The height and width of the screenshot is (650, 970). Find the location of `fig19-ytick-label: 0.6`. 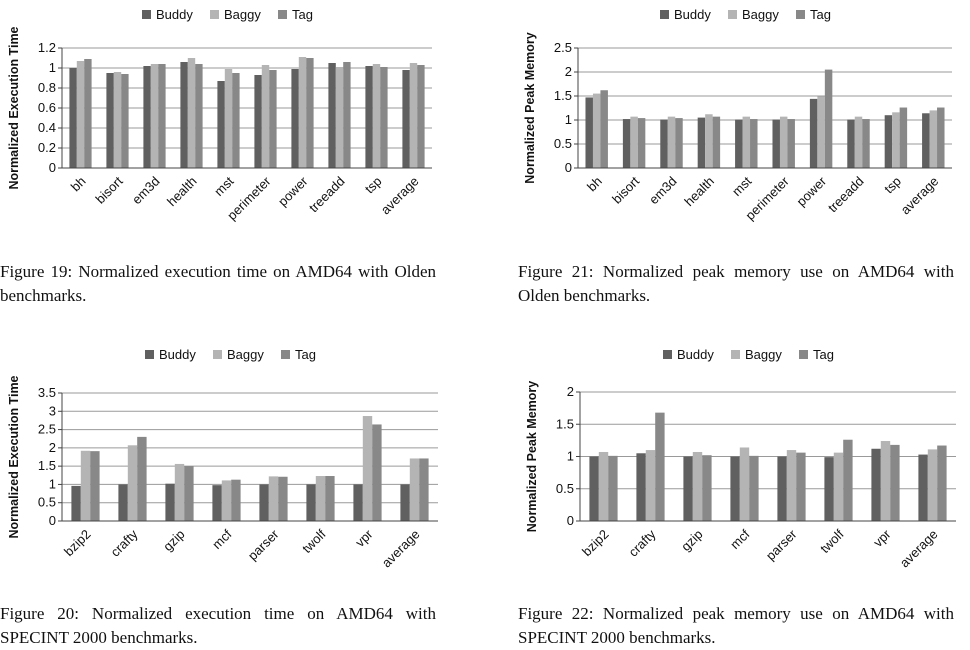

fig19-ytick-label: 0.6 is located at coordinates (47, 107).